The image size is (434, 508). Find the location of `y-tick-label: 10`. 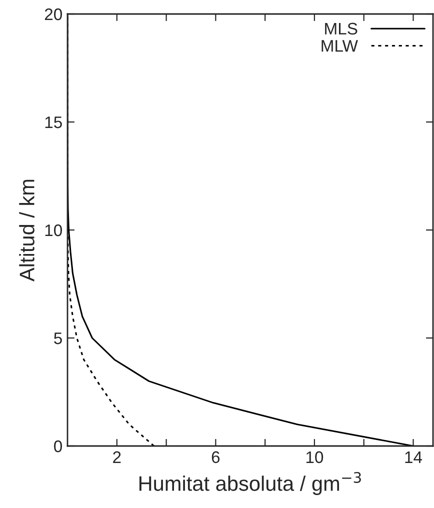

y-tick-label: 10 is located at coordinates (53, 230).